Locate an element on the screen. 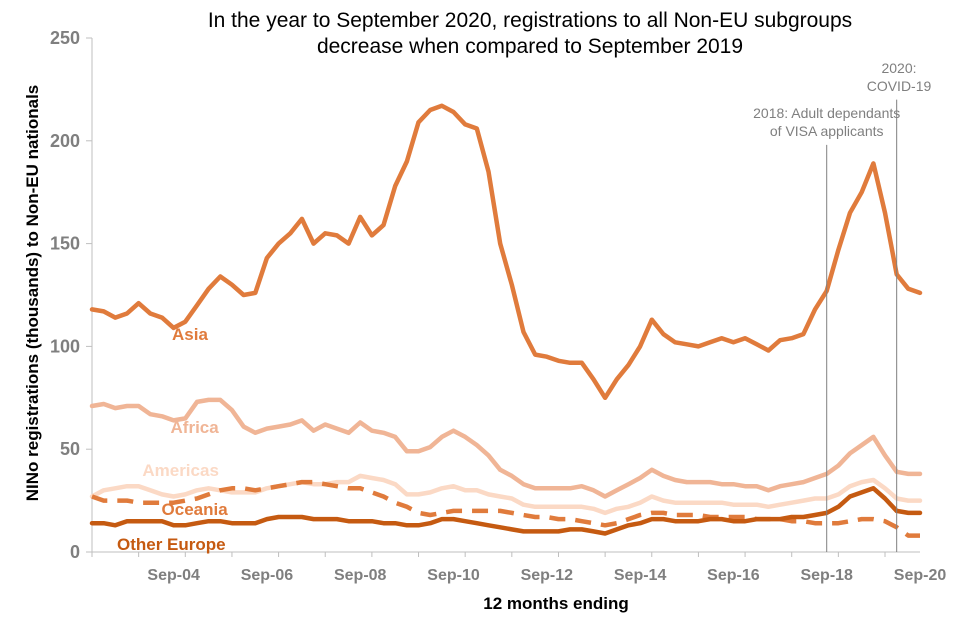 This screenshot has width=960, height=640. x-tick-label: Sep-12 is located at coordinates (547, 575).